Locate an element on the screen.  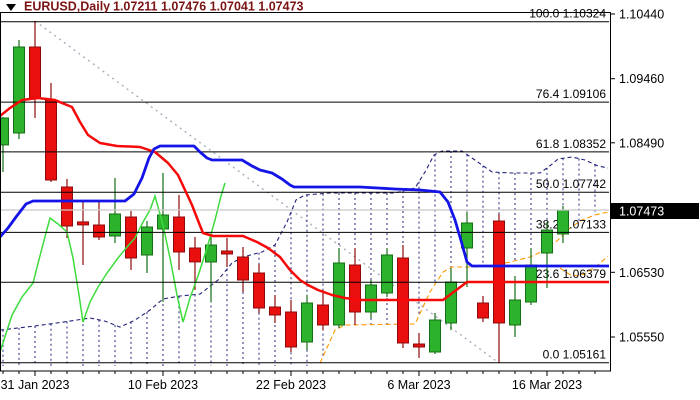
y-axis-label: 1.05550 is located at coordinates (641, 338).